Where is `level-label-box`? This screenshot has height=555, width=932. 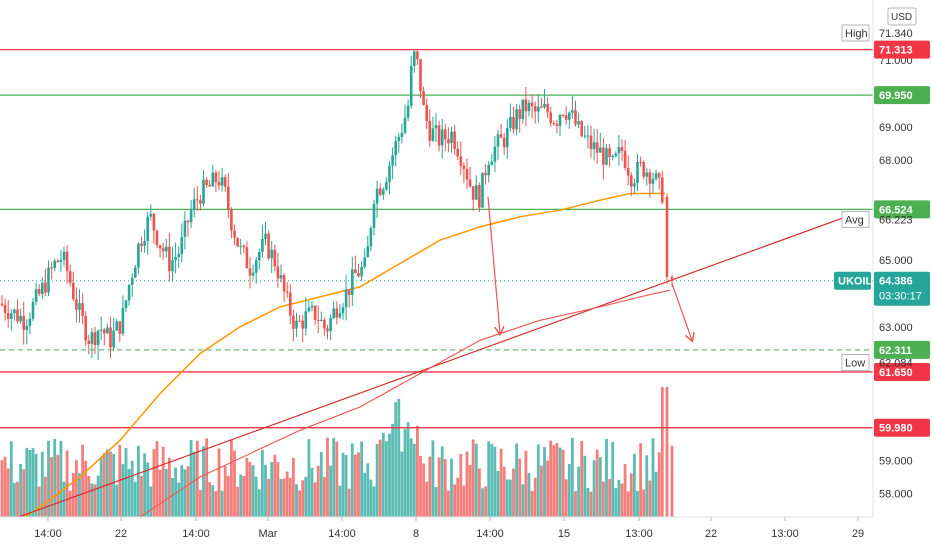 level-label-box is located at coordinates (902, 427).